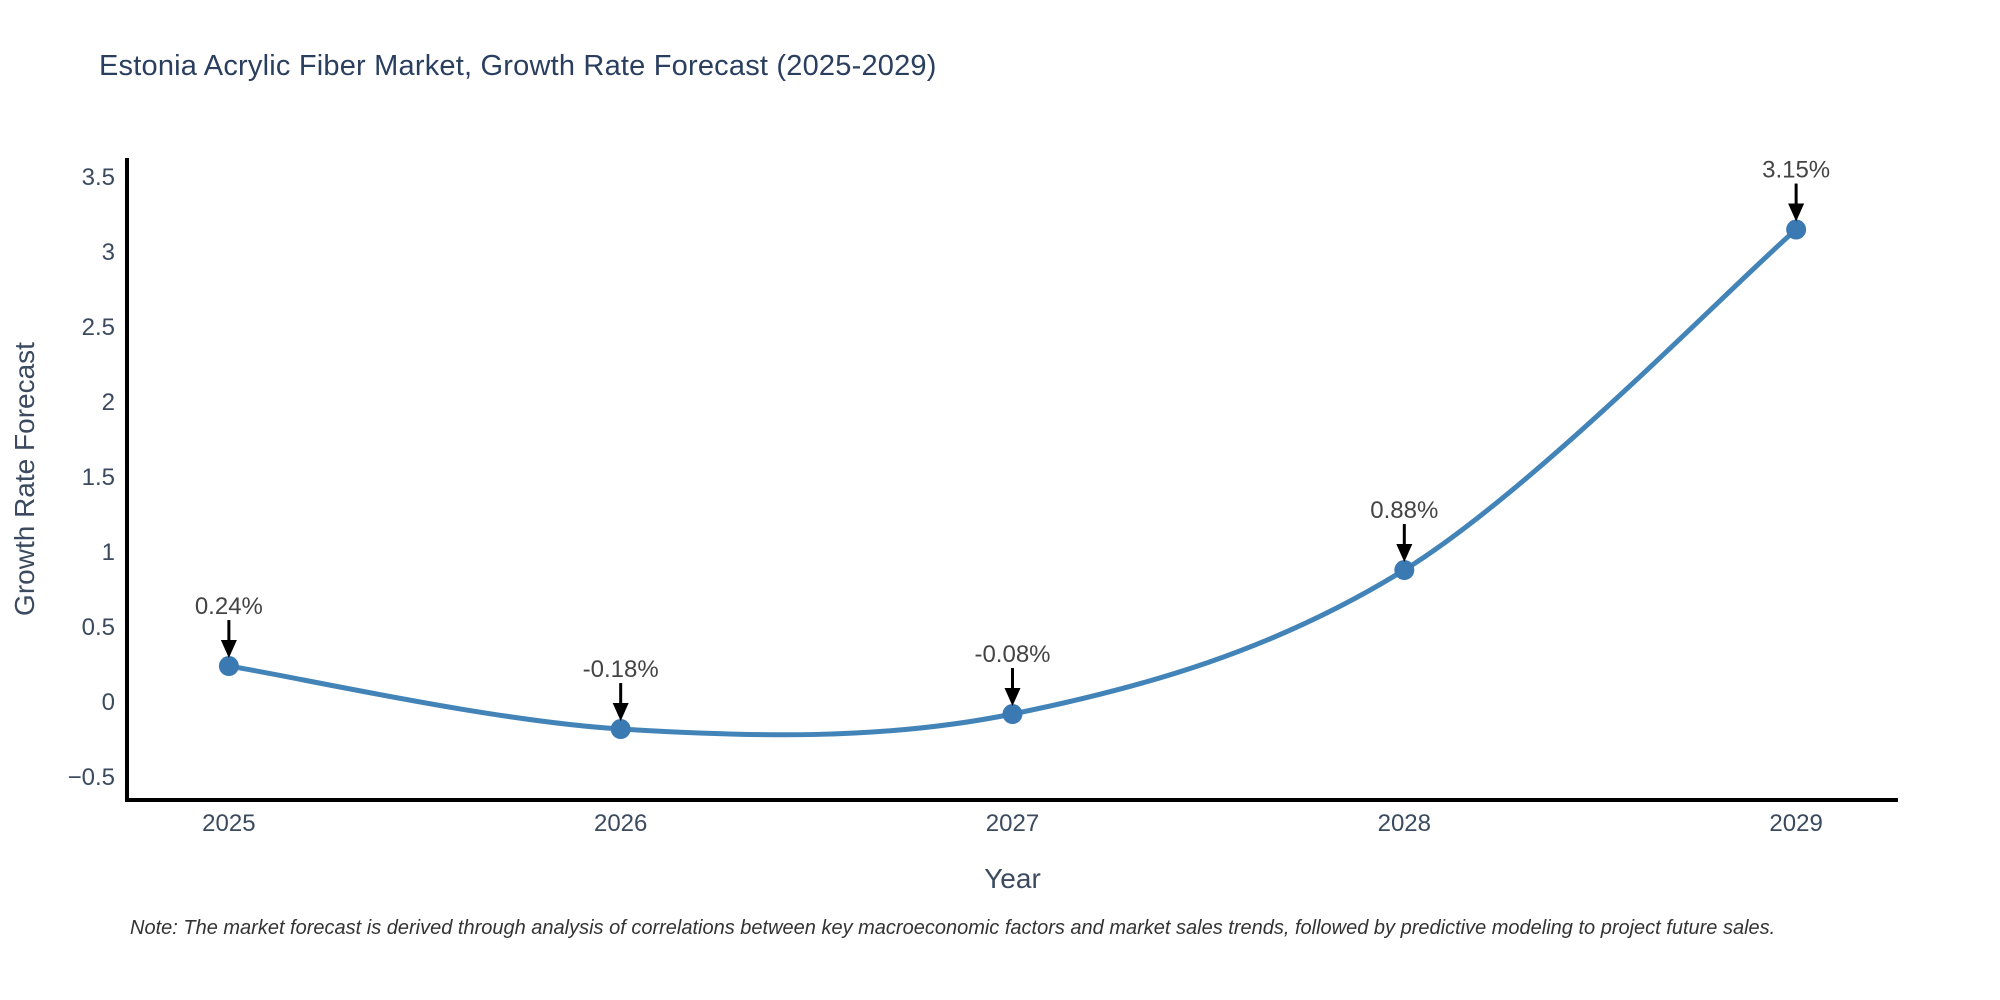 This screenshot has height=1000, width=2000. What do you see at coordinates (108, 552) in the screenshot?
I see `y-tick-label: 1` at bounding box center [108, 552].